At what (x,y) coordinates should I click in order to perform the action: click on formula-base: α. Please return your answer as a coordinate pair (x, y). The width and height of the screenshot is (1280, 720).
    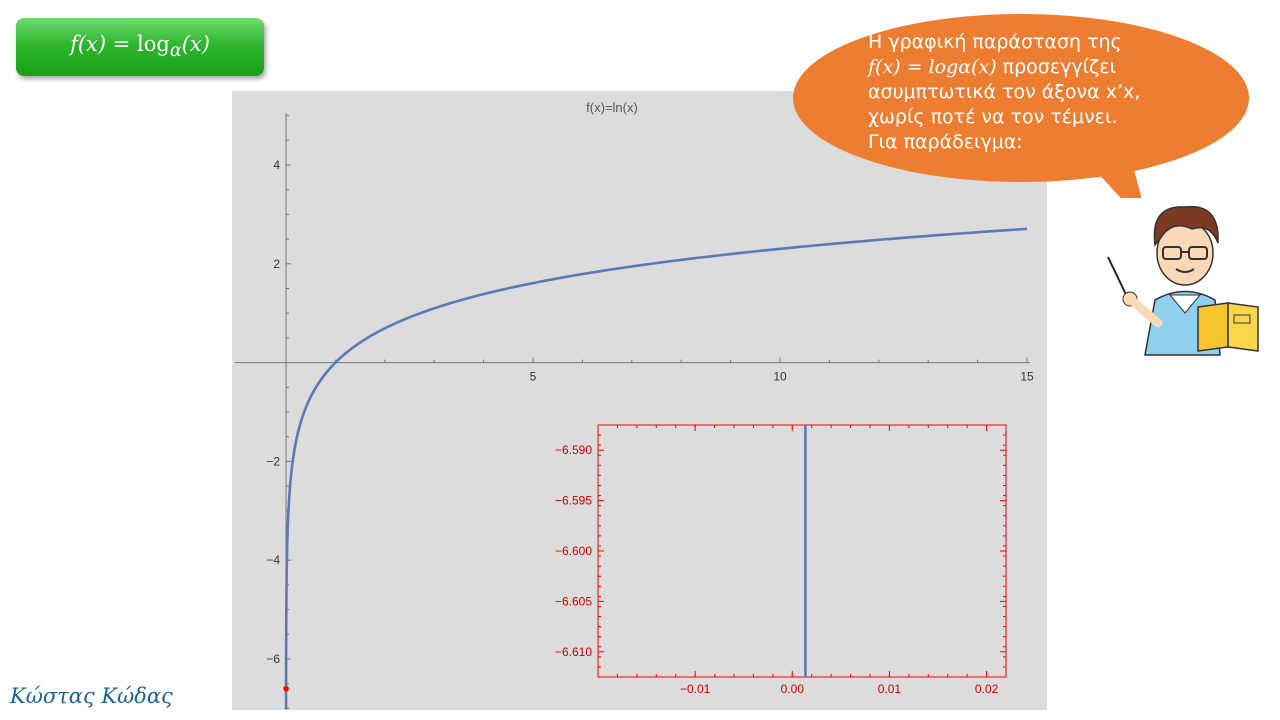
    Looking at the image, I should click on (175, 51).